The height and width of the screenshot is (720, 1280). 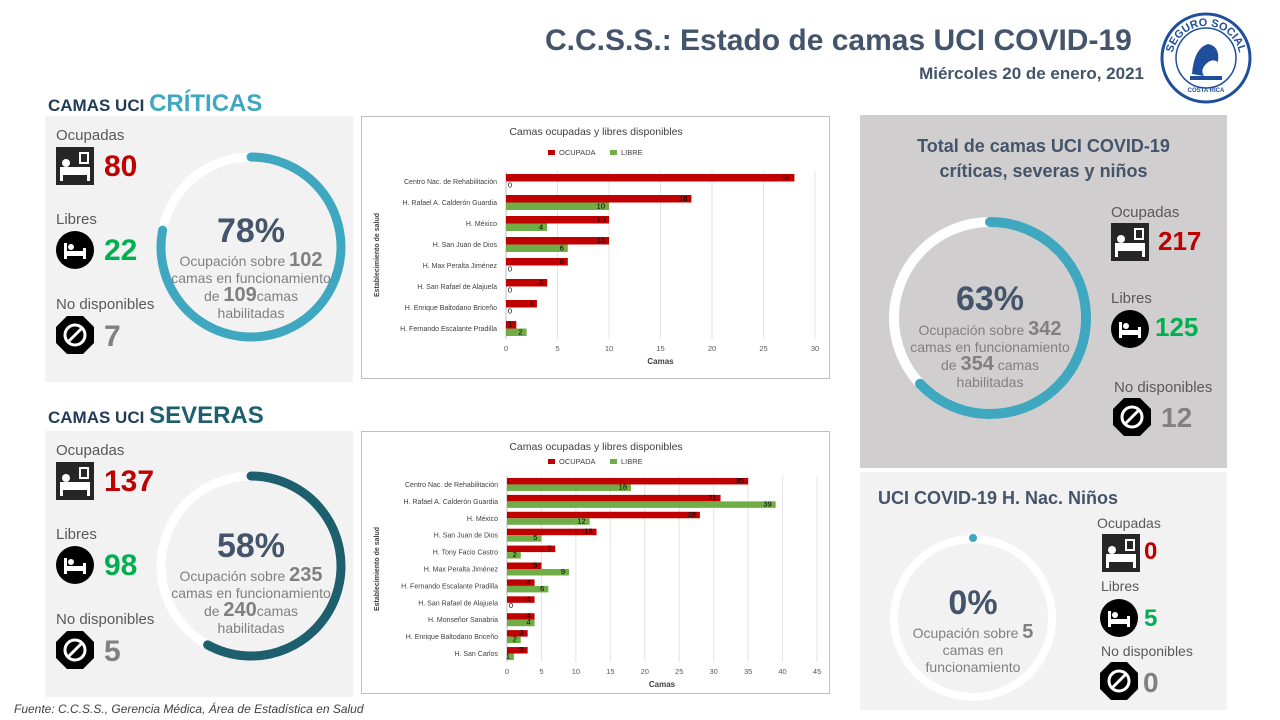 What do you see at coordinates (1031, 73) in the screenshot?
I see `report-date: Miércoles 20 de enero, 2021` at bounding box center [1031, 73].